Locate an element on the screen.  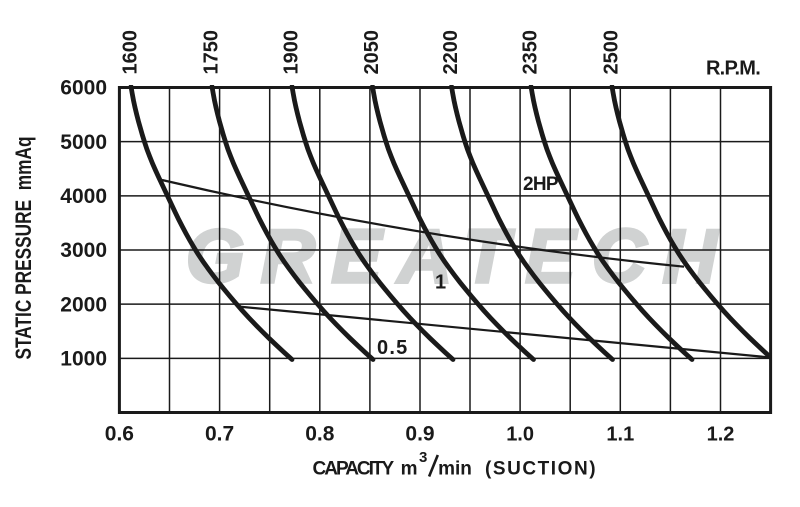
svg-text: 1 is located at coordinates (440, 283).